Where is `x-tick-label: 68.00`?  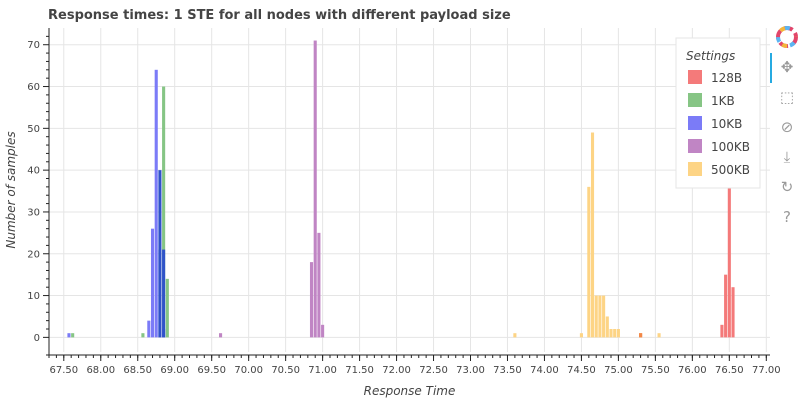 x-tick-label: 68.00 is located at coordinates (100, 370).